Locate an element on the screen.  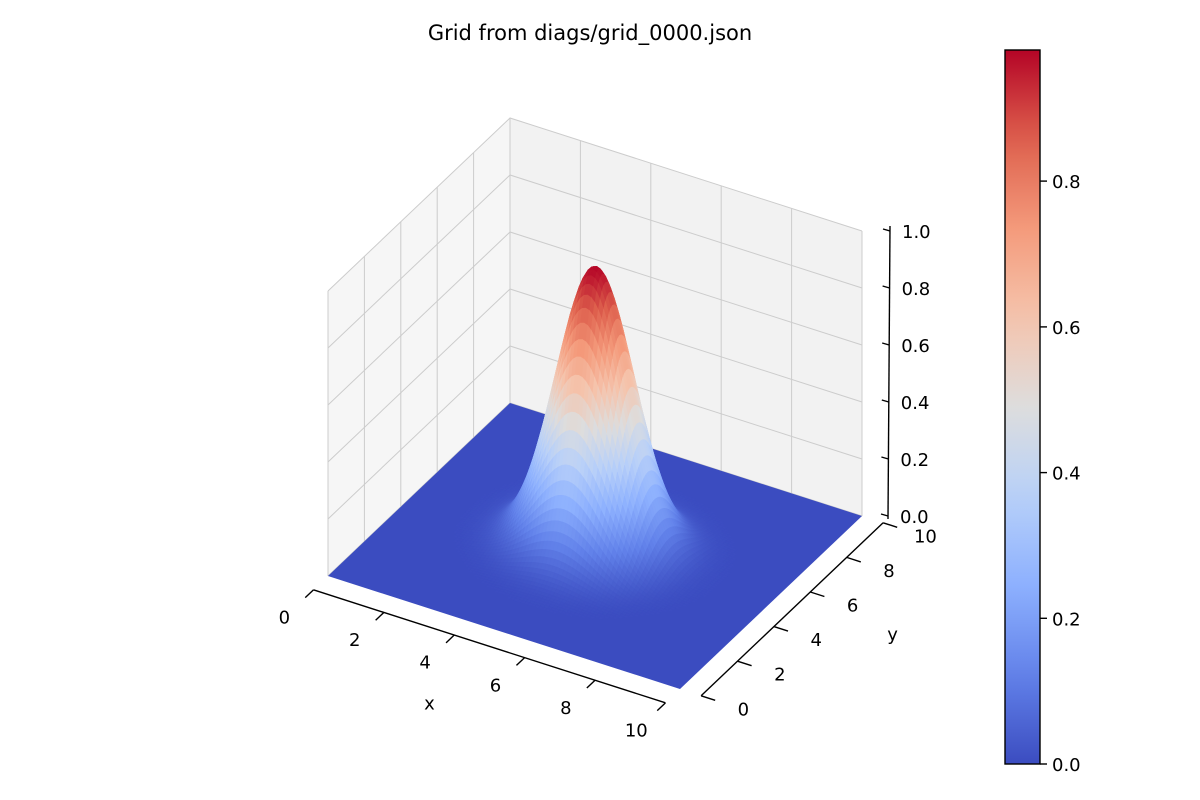
colorbar-tick-label: 0.4 is located at coordinates (1066, 474).